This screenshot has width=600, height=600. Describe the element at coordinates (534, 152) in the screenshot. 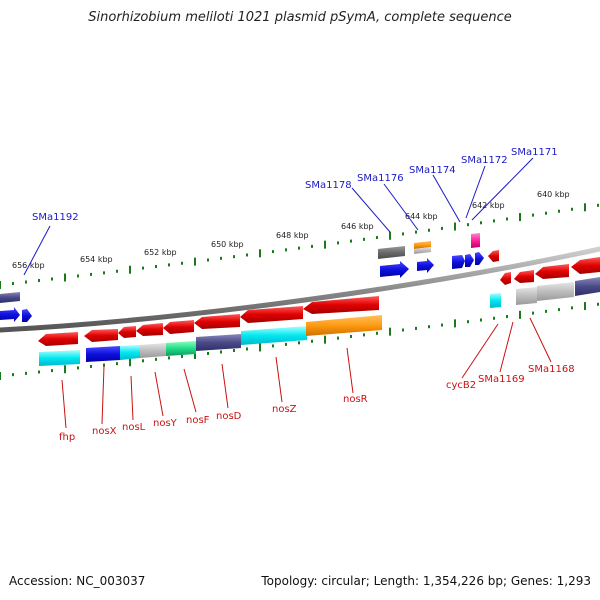

I see `gene-label-sma1171: SMa1171` at that location.